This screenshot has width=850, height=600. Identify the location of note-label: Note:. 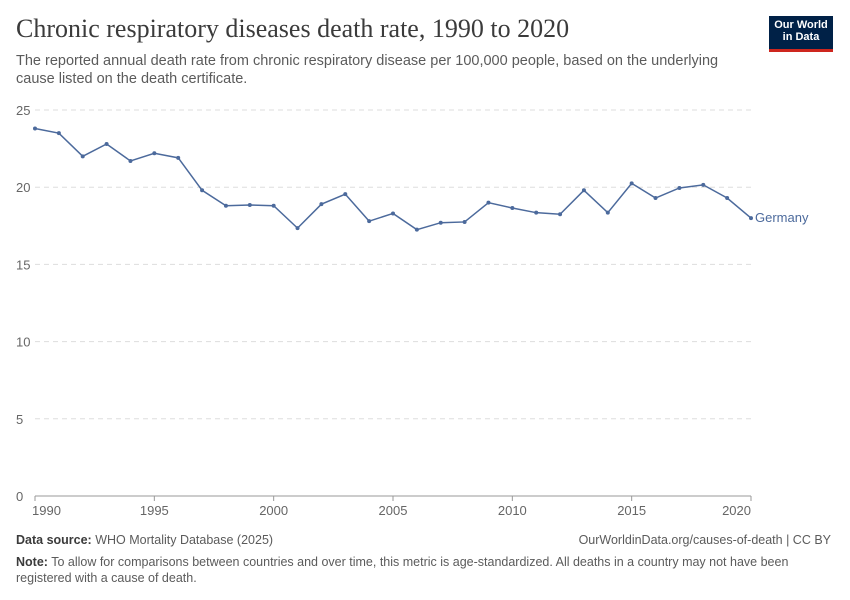
(32, 562).